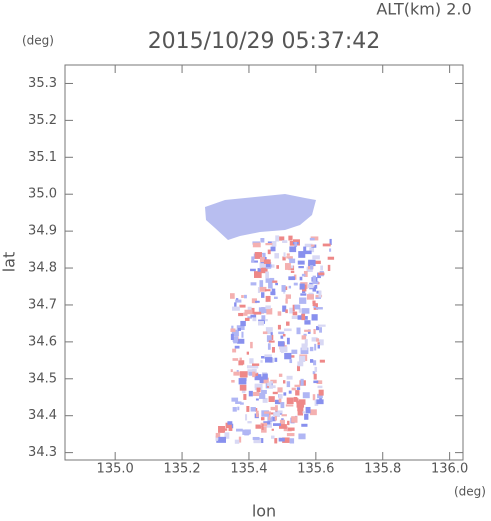 Image resolution: width=491 pixels, height=521 pixels. I want to click on y-tick-label: 35.1, so click(42, 157).